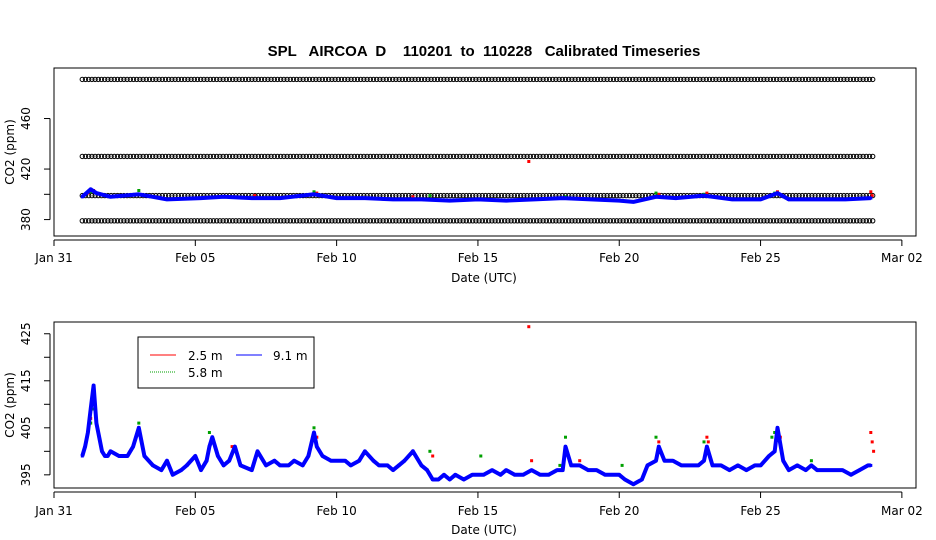 The width and height of the screenshot is (936, 540). I want to click on x-tick-label: Feb 10, so click(336, 258).